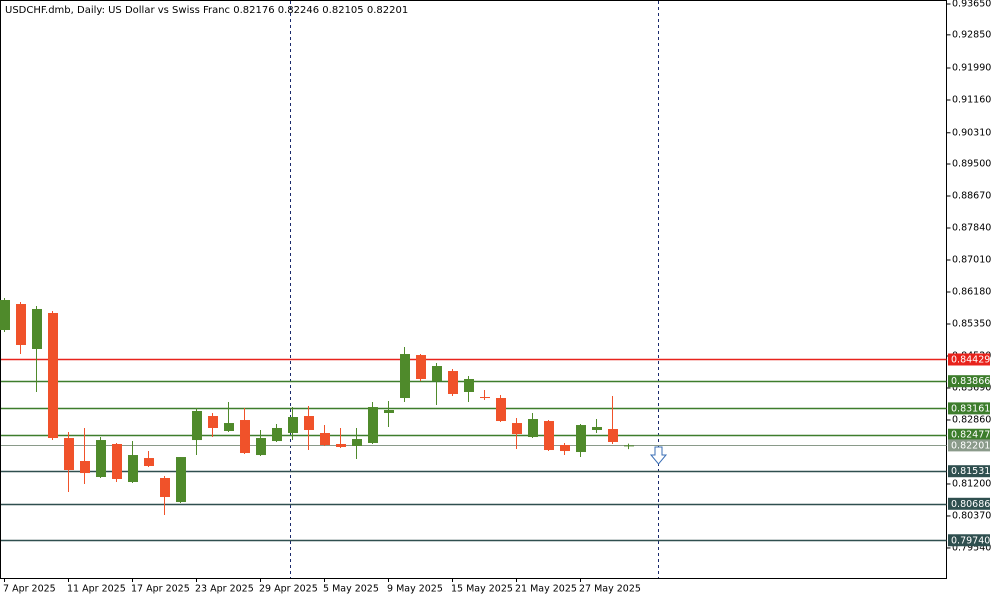 The height and width of the screenshot is (600, 1000). What do you see at coordinates (971, 5) in the screenshot?
I see `y-tick-label: 0.93650` at bounding box center [971, 5].